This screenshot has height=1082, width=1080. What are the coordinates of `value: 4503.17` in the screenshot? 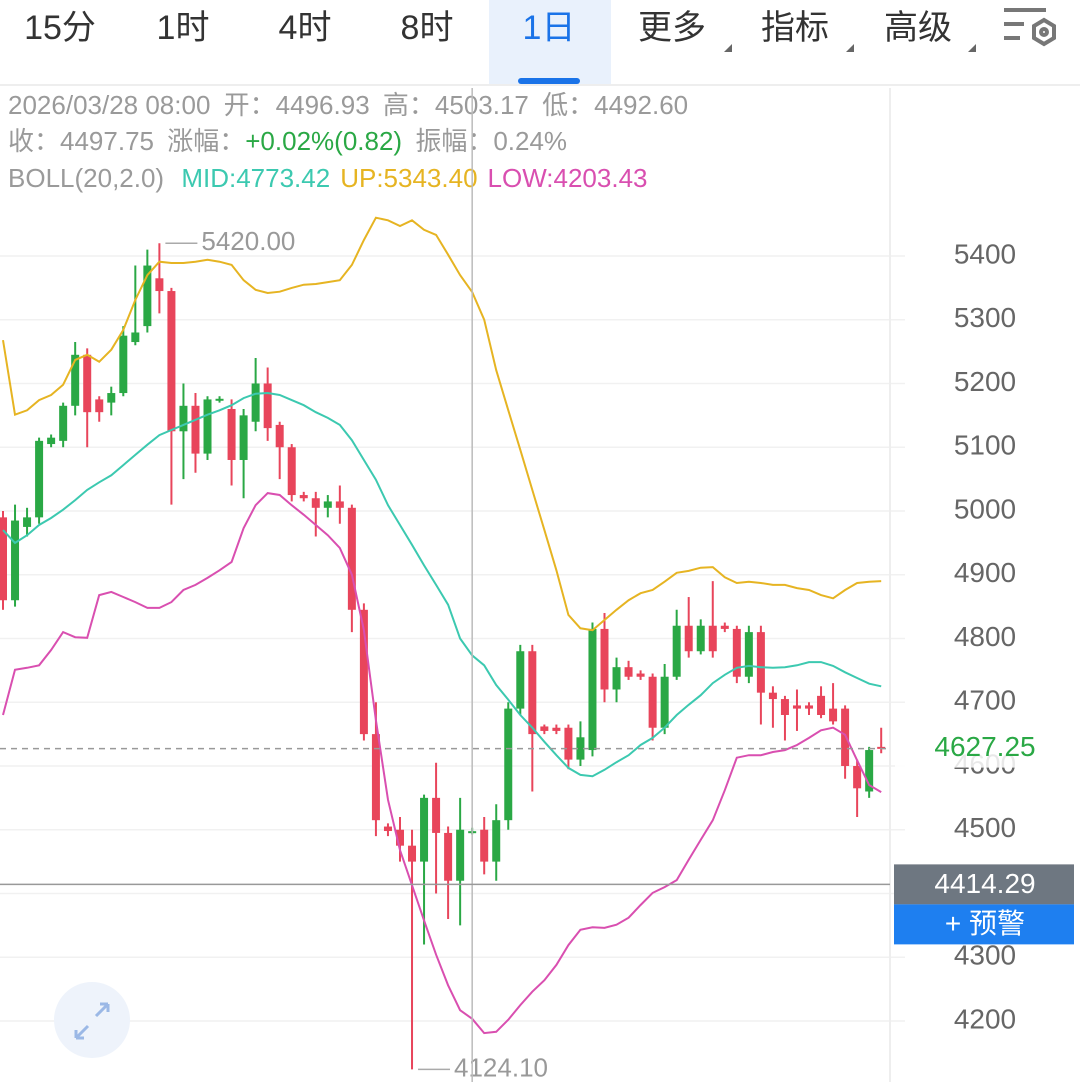 It's located at (482, 105).